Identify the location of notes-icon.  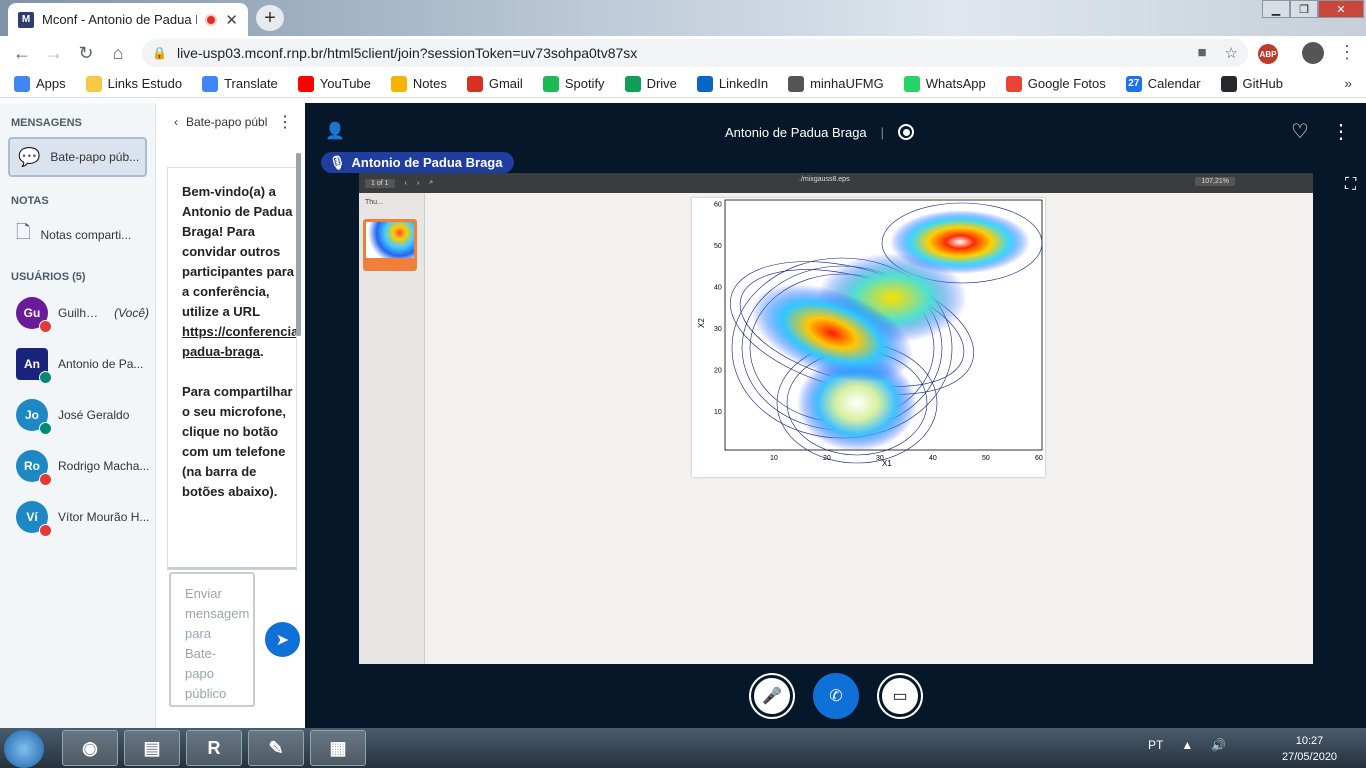
(398, 83).